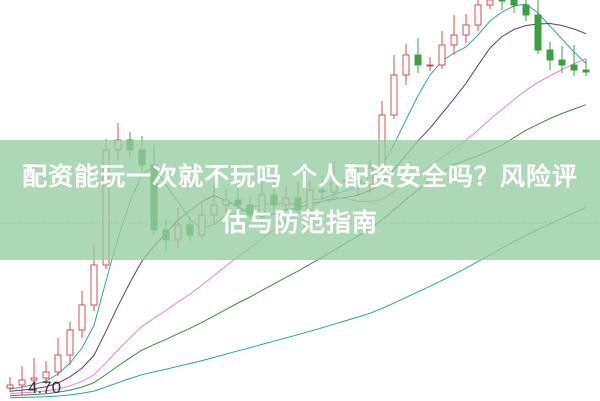  What do you see at coordinates (45, 387) in the screenshot?
I see `price-label: 4.70` at bounding box center [45, 387].